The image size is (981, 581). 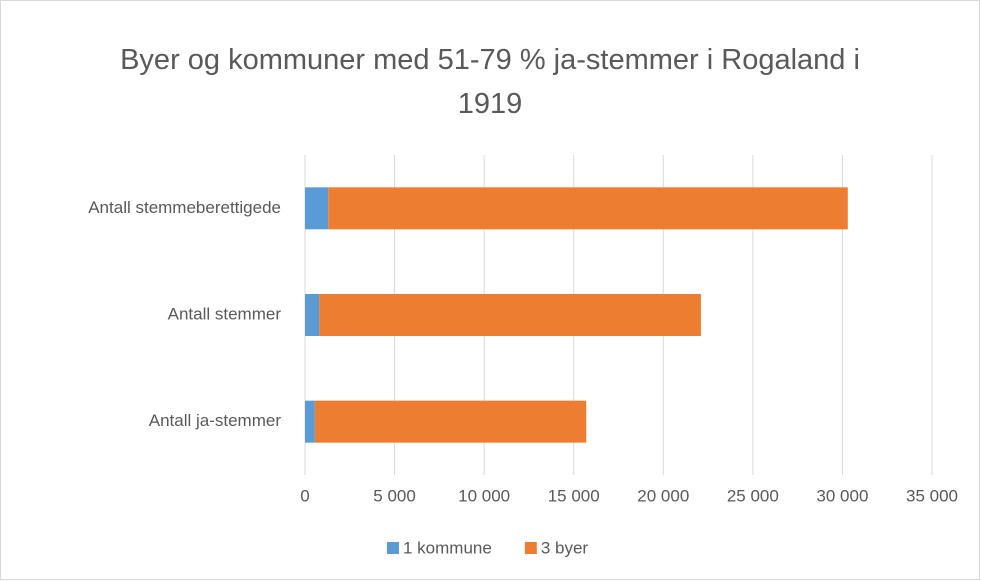 What do you see at coordinates (394, 495) in the screenshot?
I see `x-tick-label: 5 000` at bounding box center [394, 495].